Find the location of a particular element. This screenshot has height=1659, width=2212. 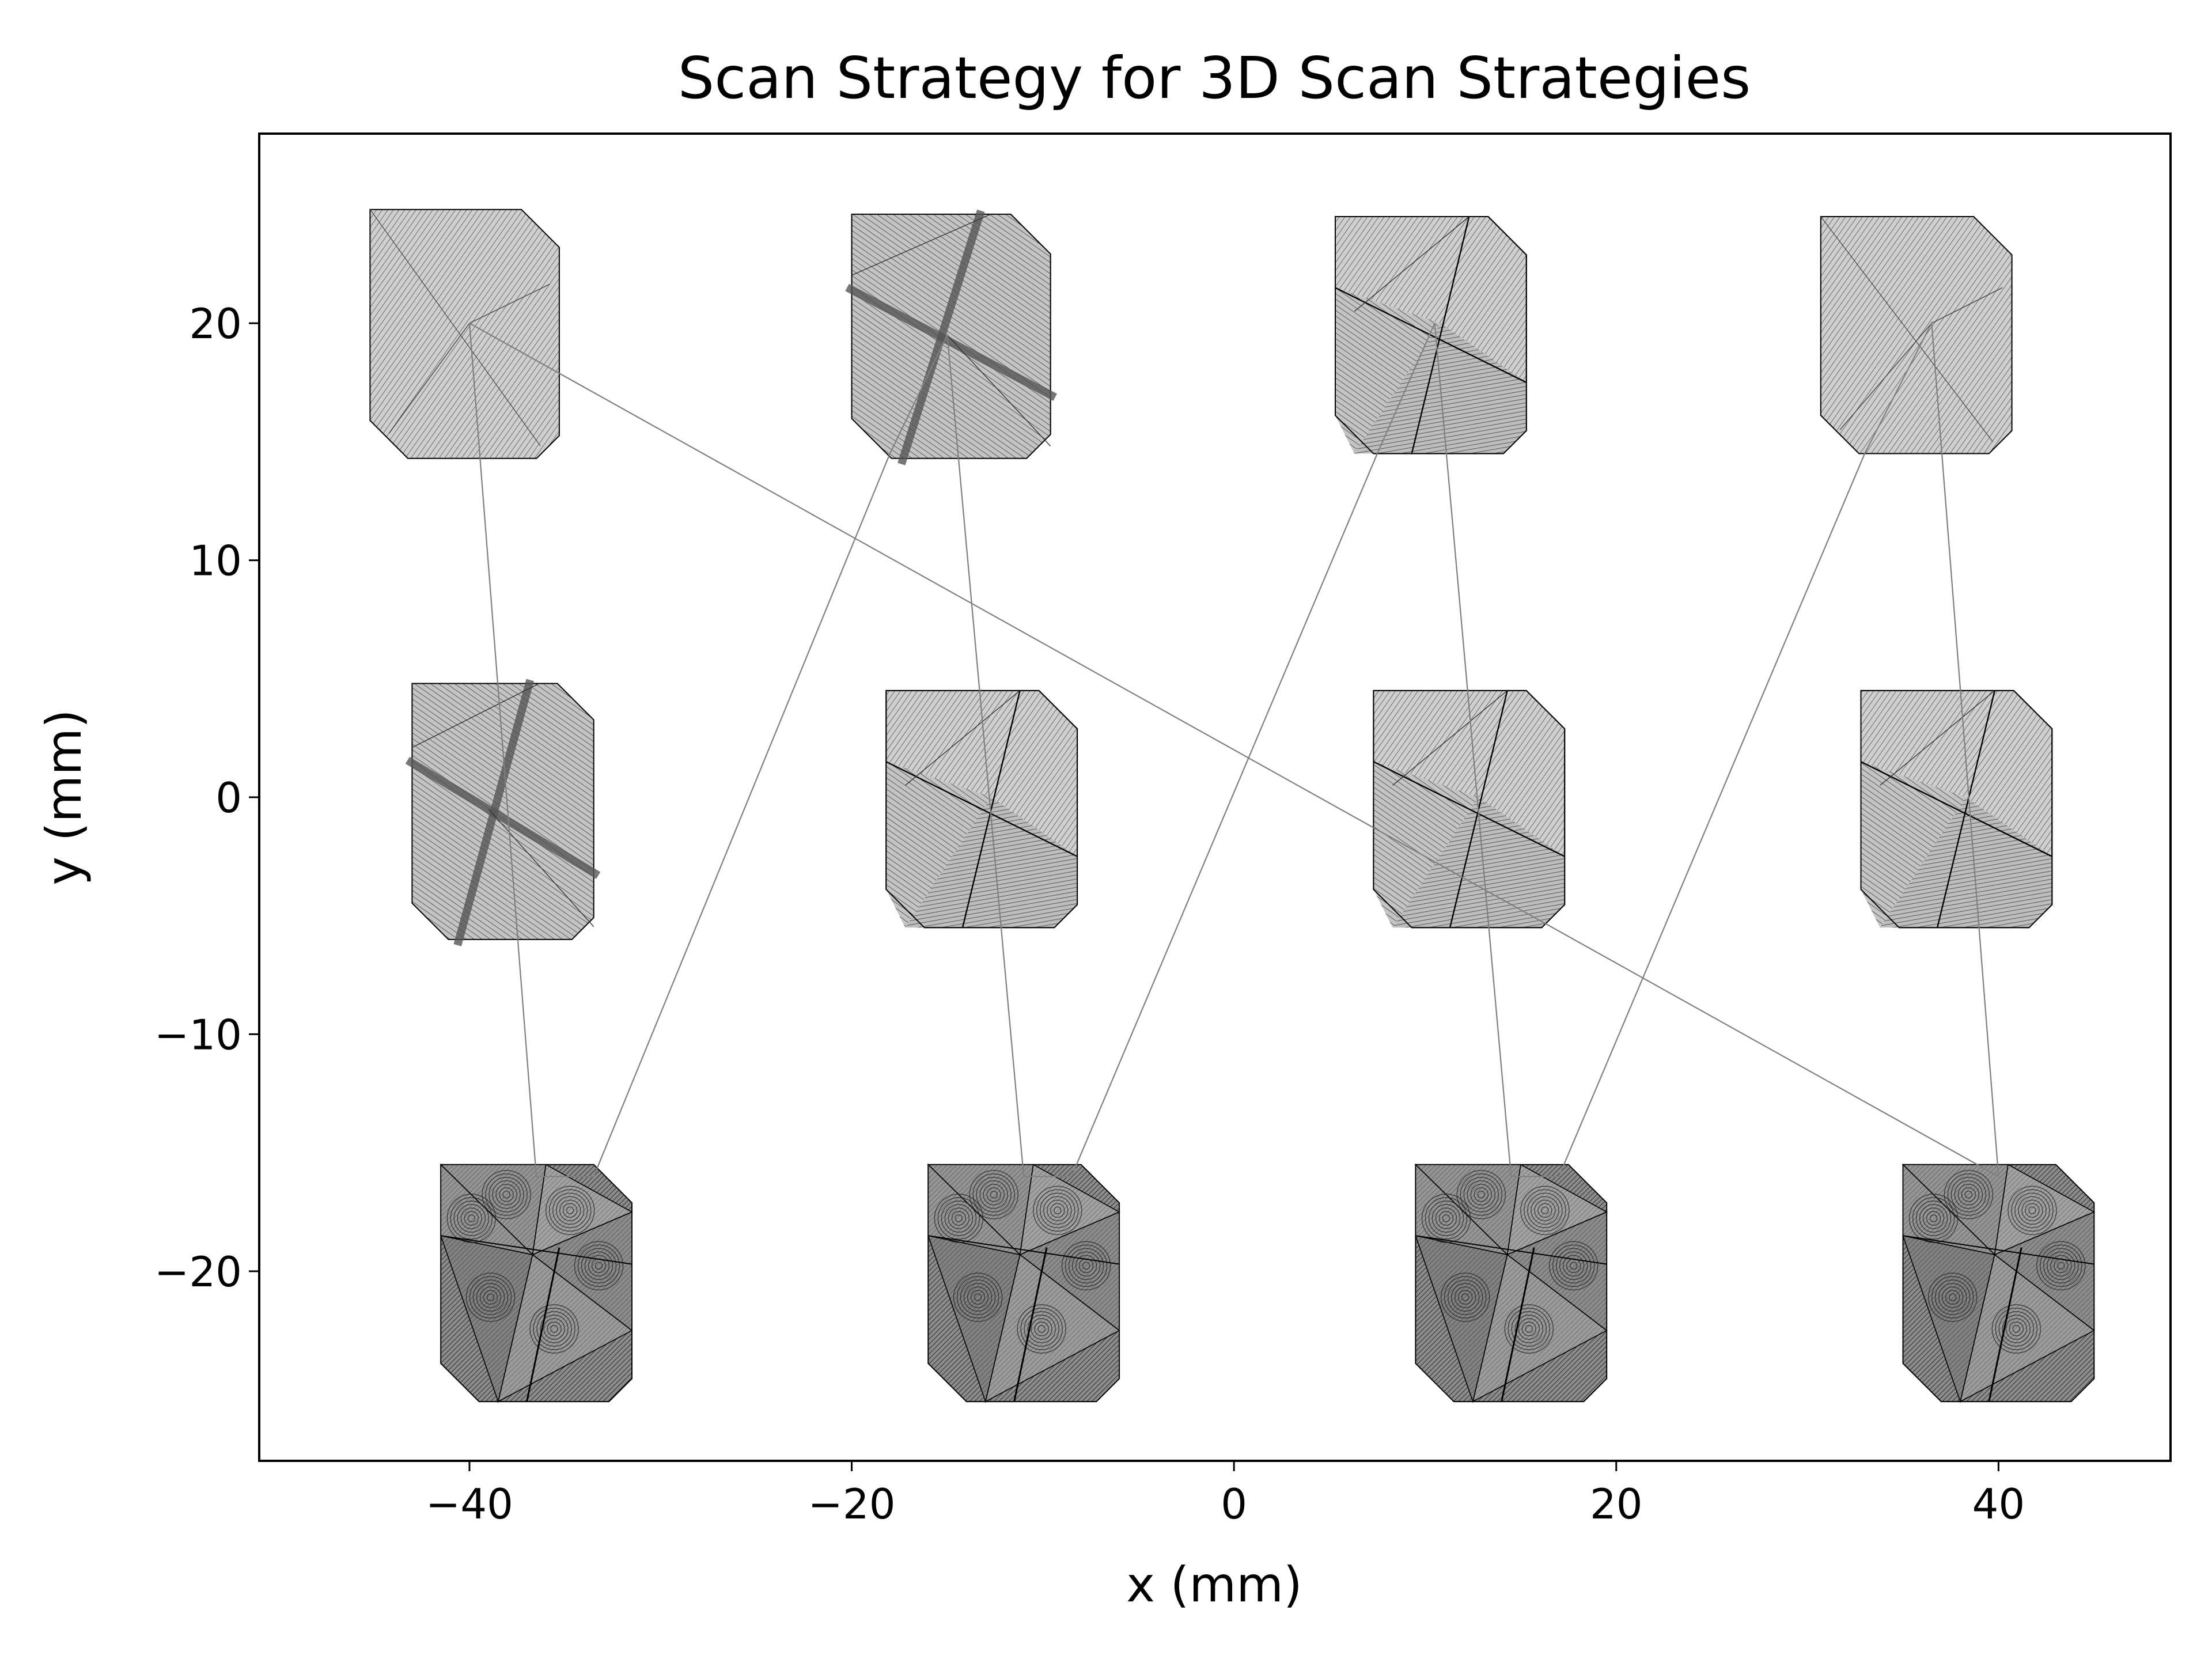

y-axis-ticks: −20 −10 0 10 20 is located at coordinates (206, 798).